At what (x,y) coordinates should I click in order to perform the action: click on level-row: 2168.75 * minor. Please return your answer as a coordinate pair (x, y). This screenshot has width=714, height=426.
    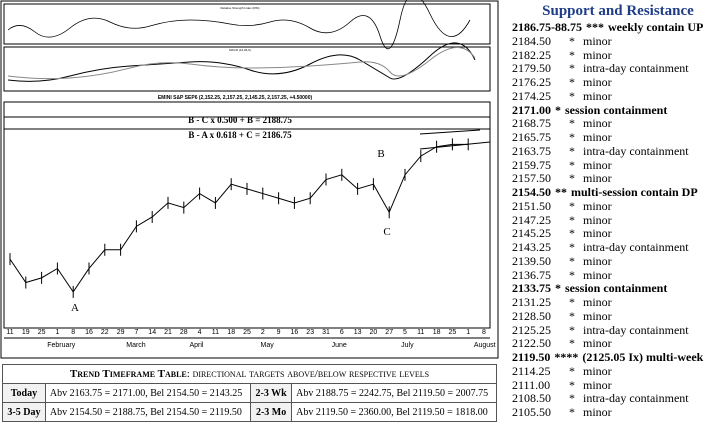
    Looking at the image, I should click on (613, 123).